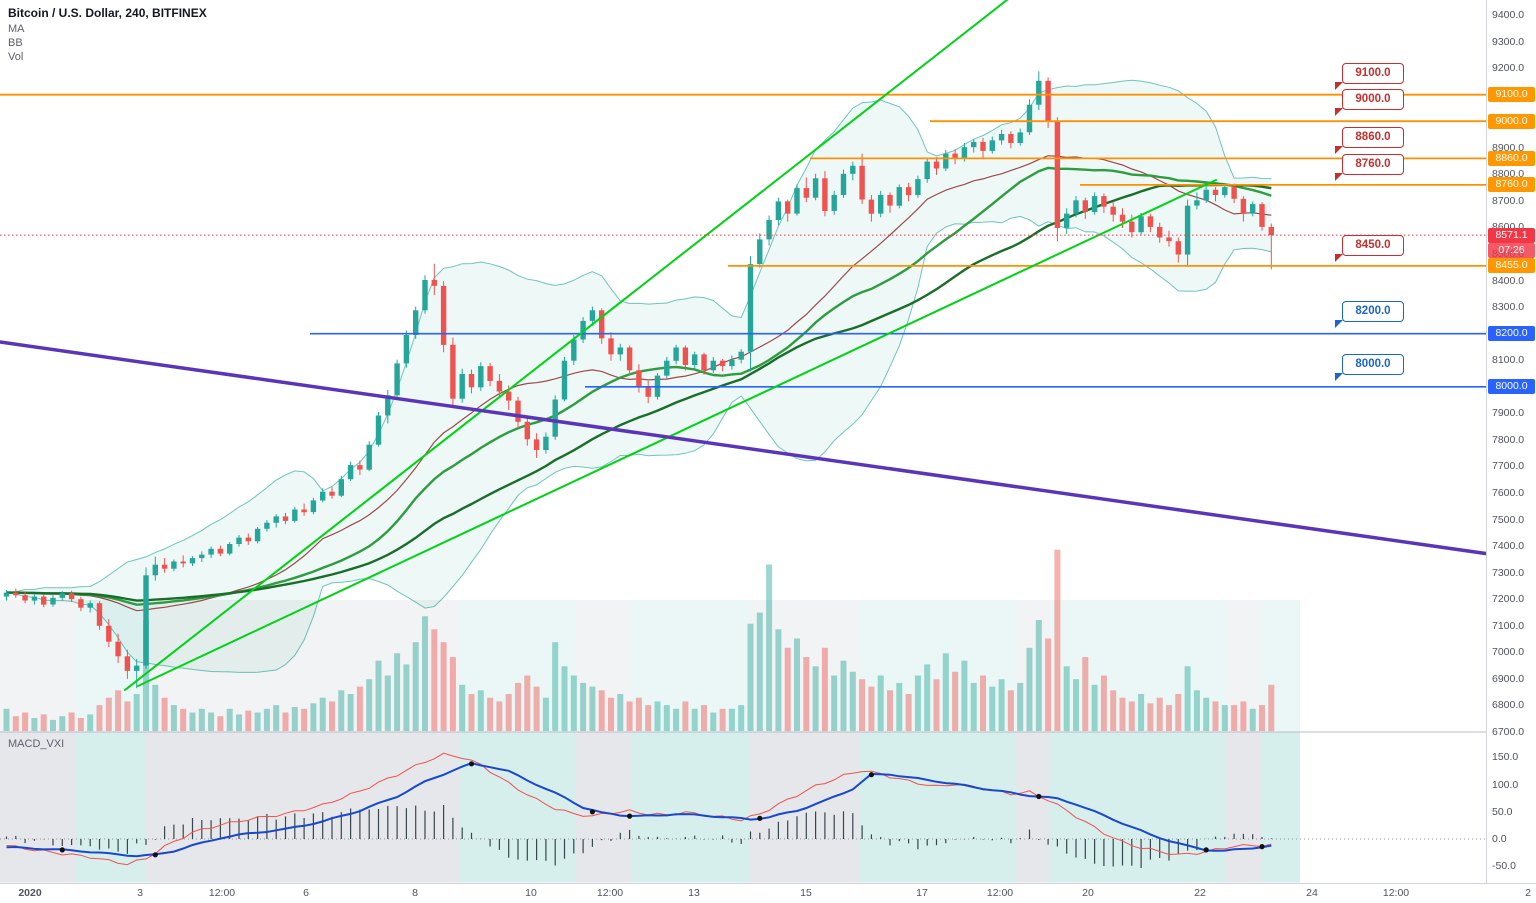 The width and height of the screenshot is (1536, 903). Describe the element at coordinates (1499, 839) in the screenshot. I see `macd-axis-label: 0.0` at that location.